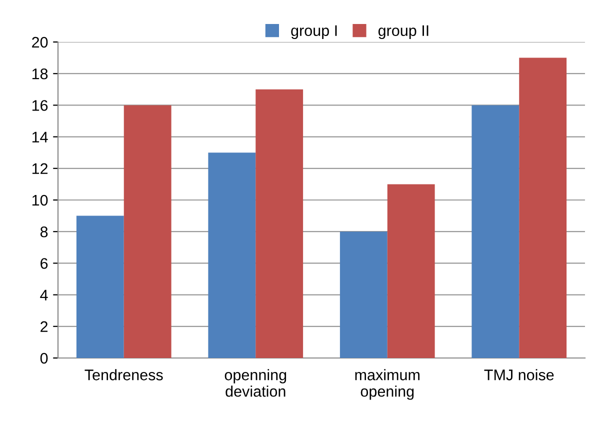 The height and width of the screenshot is (421, 604). What do you see at coordinates (255, 383) in the screenshot?
I see `x-tick-label: openning deviation` at bounding box center [255, 383].